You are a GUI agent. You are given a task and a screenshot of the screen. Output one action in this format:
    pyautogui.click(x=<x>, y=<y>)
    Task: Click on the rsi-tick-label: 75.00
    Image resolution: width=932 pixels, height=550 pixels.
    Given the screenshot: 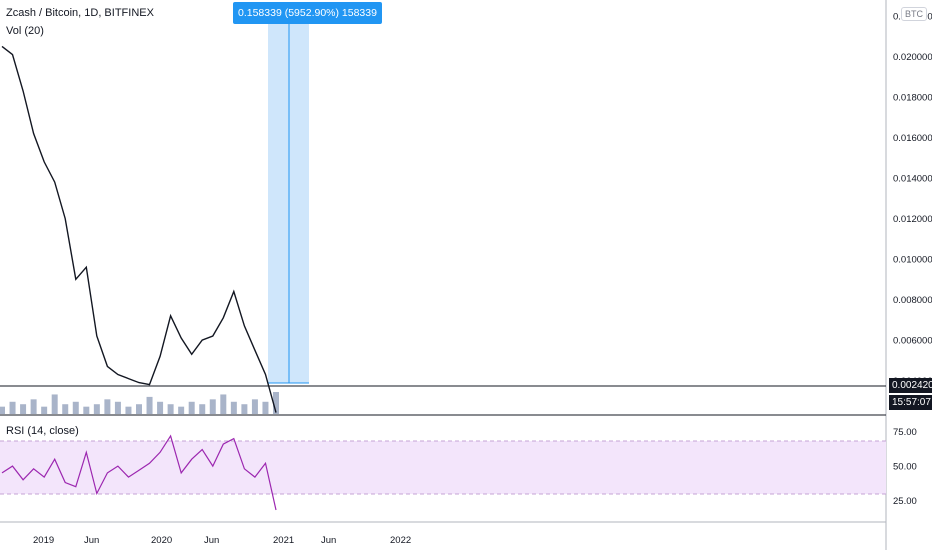 What is the action you would take?
    pyautogui.click(x=905, y=432)
    